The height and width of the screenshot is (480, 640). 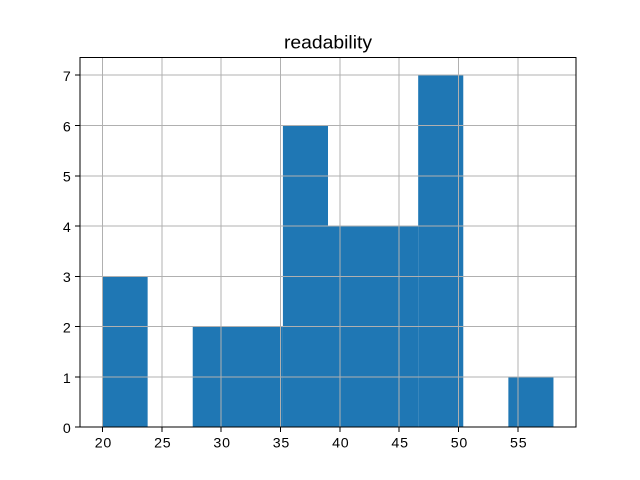 What do you see at coordinates (67, 127) in the screenshot?
I see `svg-text: 6` at bounding box center [67, 127].